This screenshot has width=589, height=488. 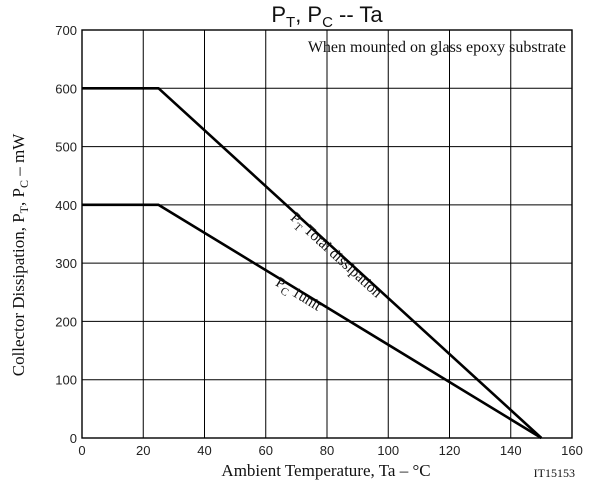 I want to click on x-tick-label: 160, so click(x=572, y=450).